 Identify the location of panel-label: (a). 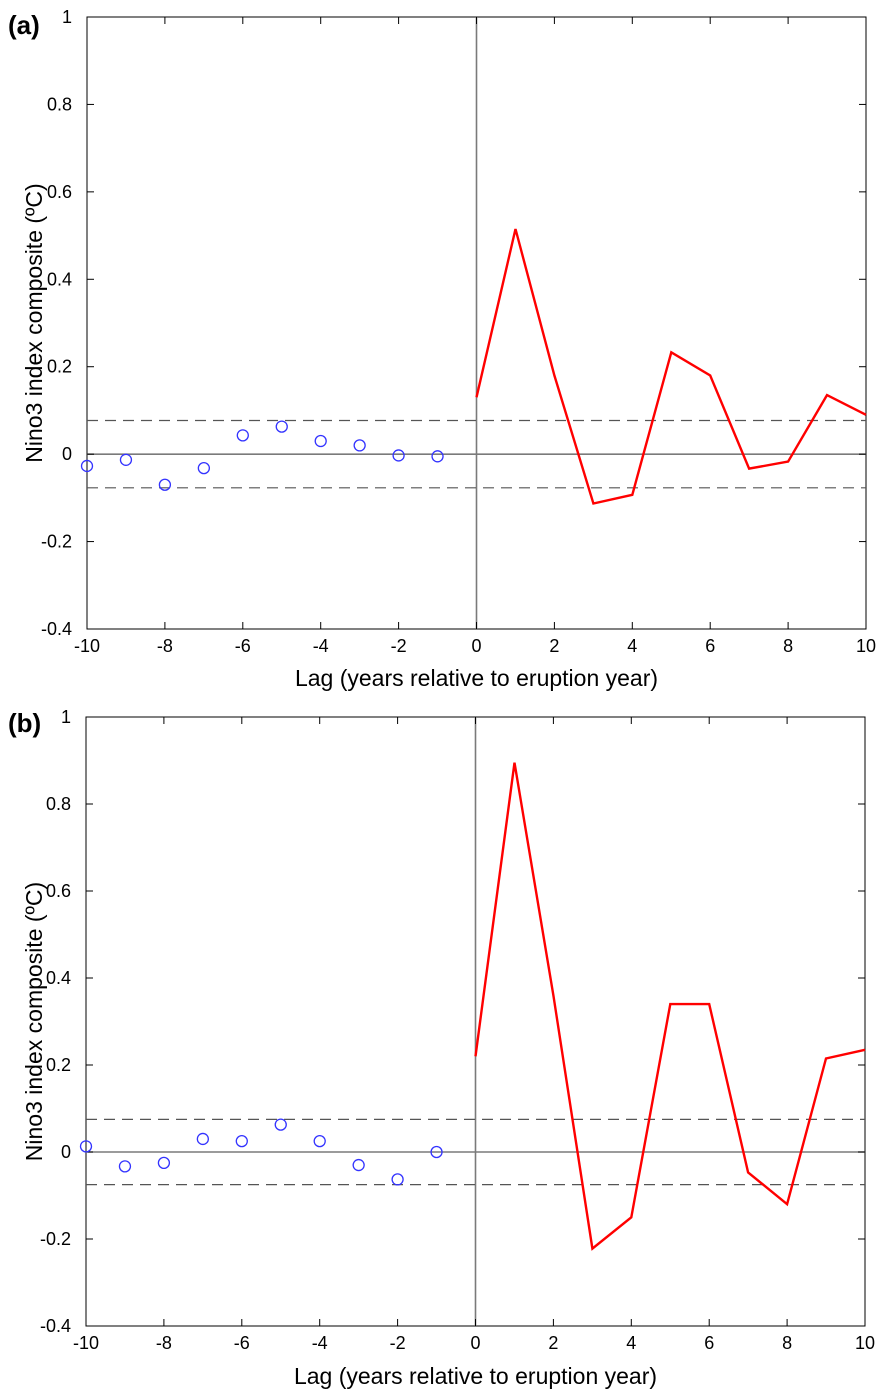
(24, 25).